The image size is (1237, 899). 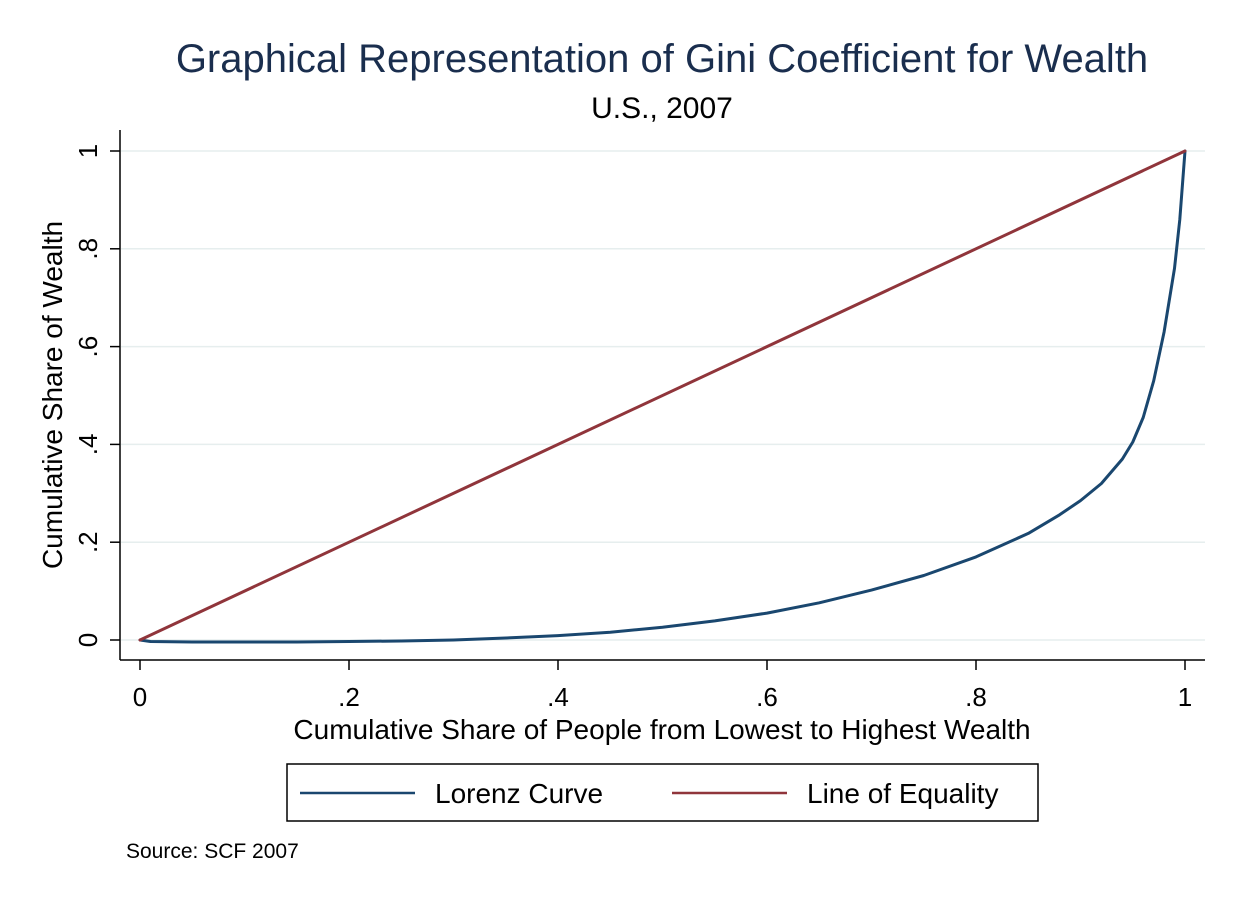 What do you see at coordinates (88, 445) in the screenshot?
I see `y-tick-label-2: .4` at bounding box center [88, 445].